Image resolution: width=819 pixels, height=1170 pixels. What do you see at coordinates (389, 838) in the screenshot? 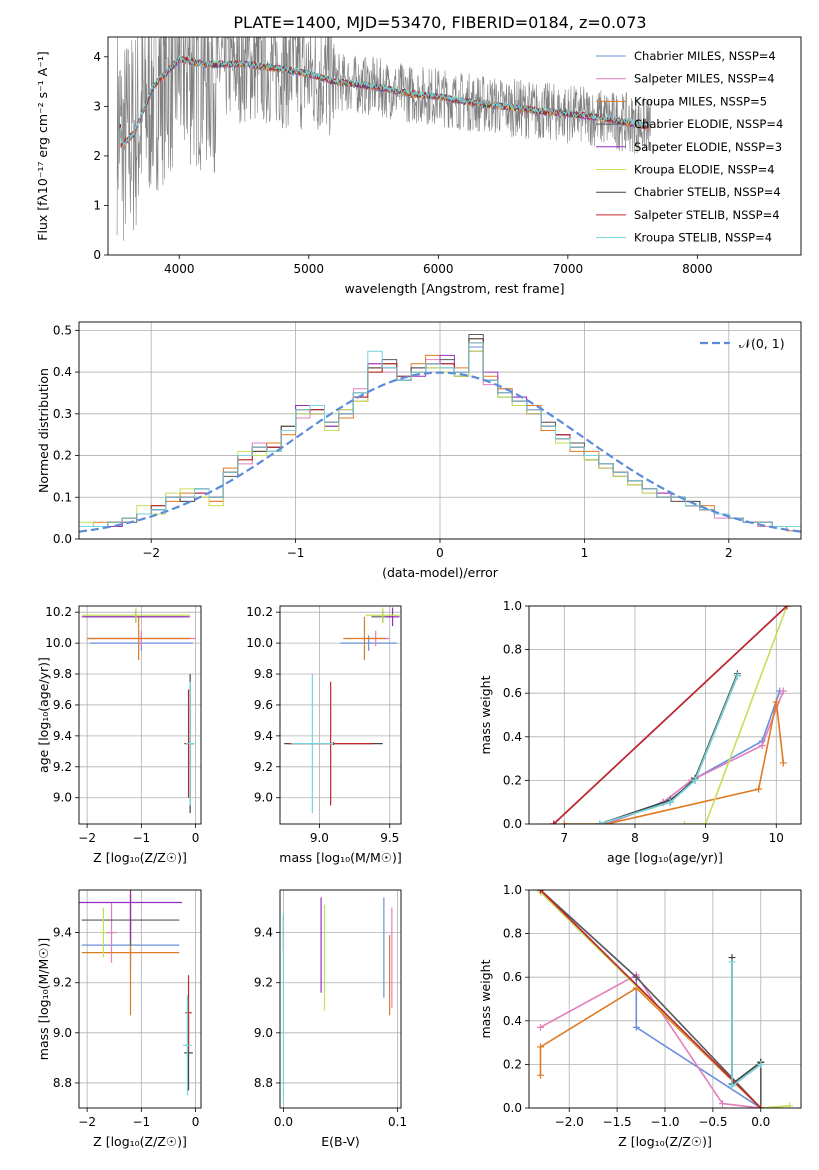
I see `x-tick-label: 9.5` at bounding box center [389, 838].